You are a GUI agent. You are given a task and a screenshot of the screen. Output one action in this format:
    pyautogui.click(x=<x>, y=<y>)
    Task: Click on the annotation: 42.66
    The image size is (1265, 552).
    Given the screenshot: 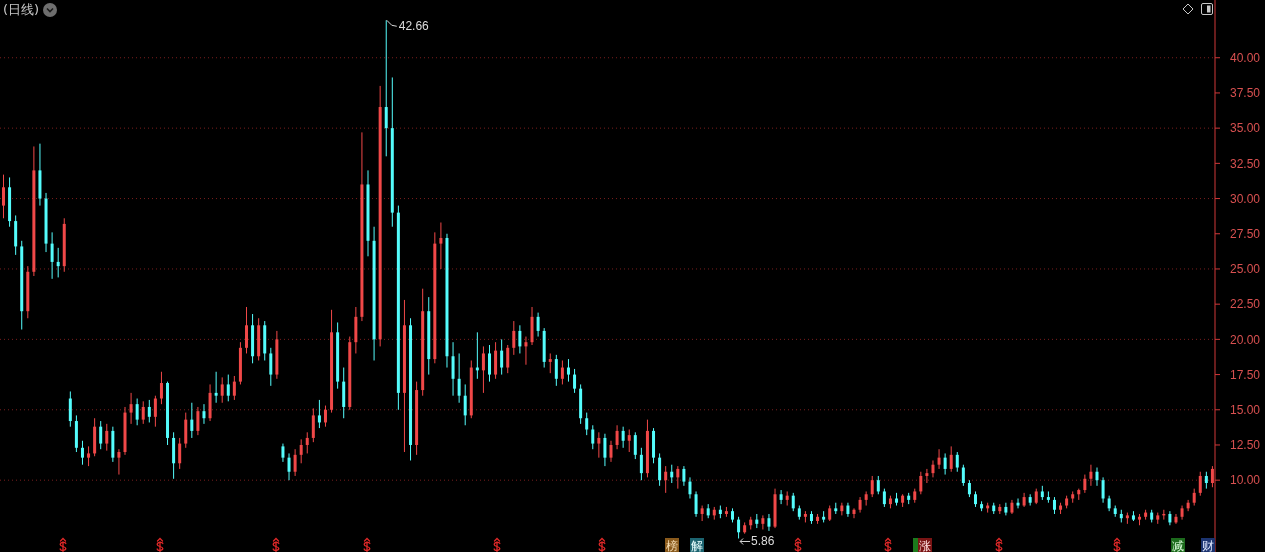 What is the action you would take?
    pyautogui.click(x=414, y=26)
    